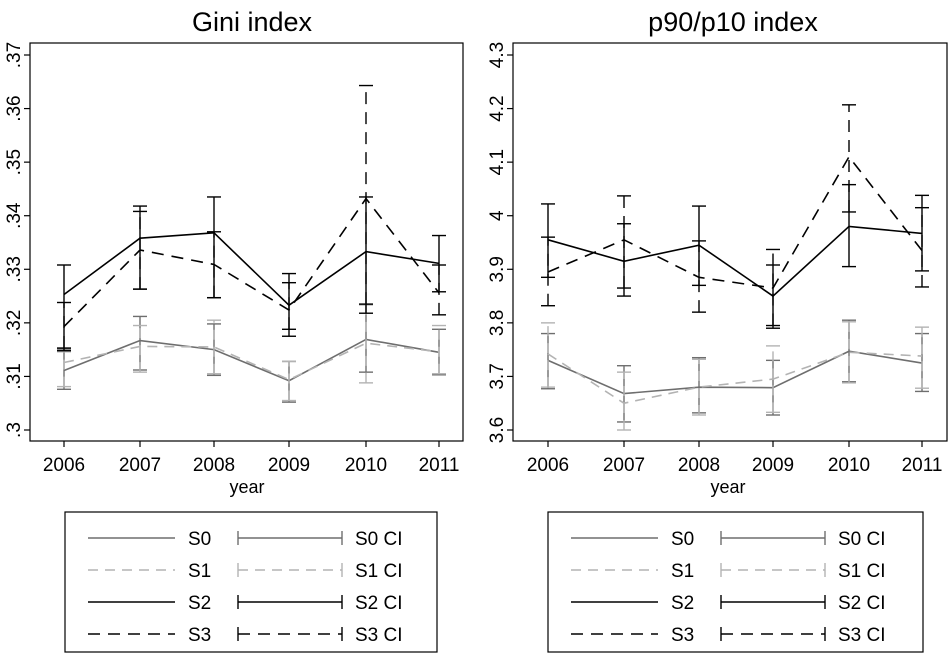 This screenshot has width=948, height=659. Describe the element at coordinates (497, 215) in the screenshot. I see `y-tick-label: 4` at that location.